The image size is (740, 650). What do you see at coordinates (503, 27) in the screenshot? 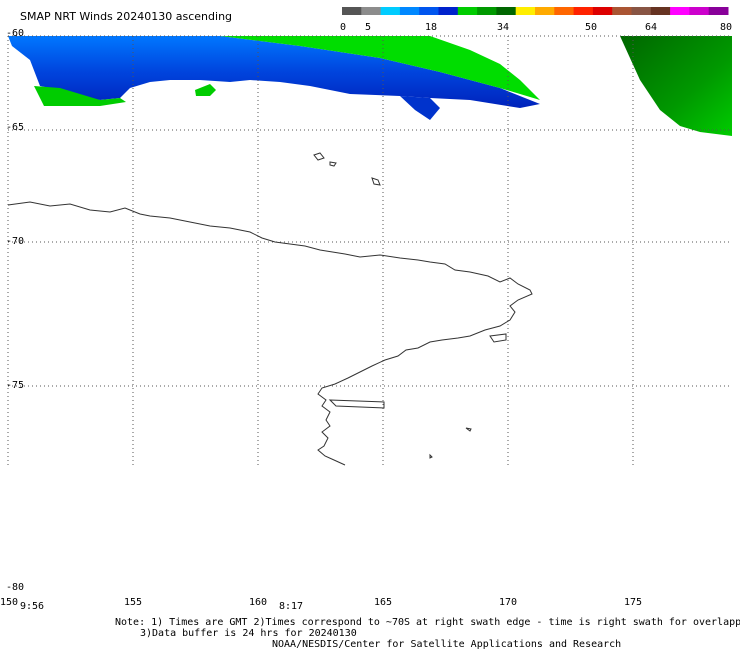
I see `colorbar-tick-label: 34` at bounding box center [503, 27].